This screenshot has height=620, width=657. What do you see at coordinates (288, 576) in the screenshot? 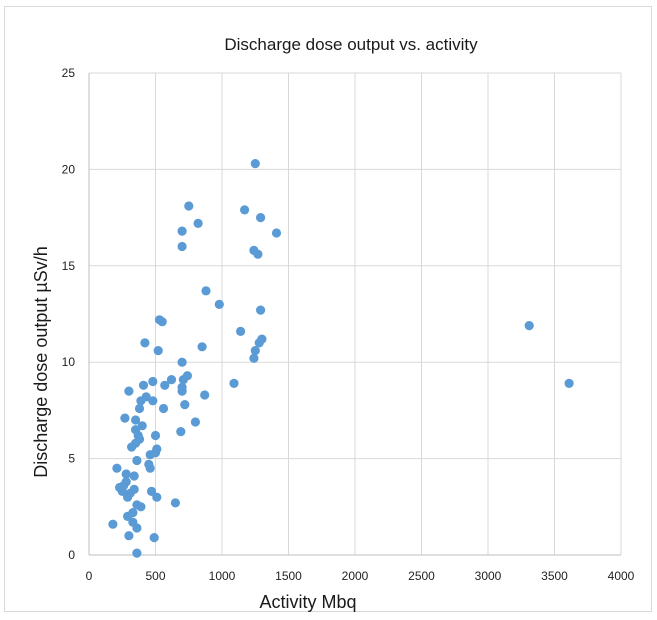
I see `x-tick-label: 1500` at bounding box center [288, 576].